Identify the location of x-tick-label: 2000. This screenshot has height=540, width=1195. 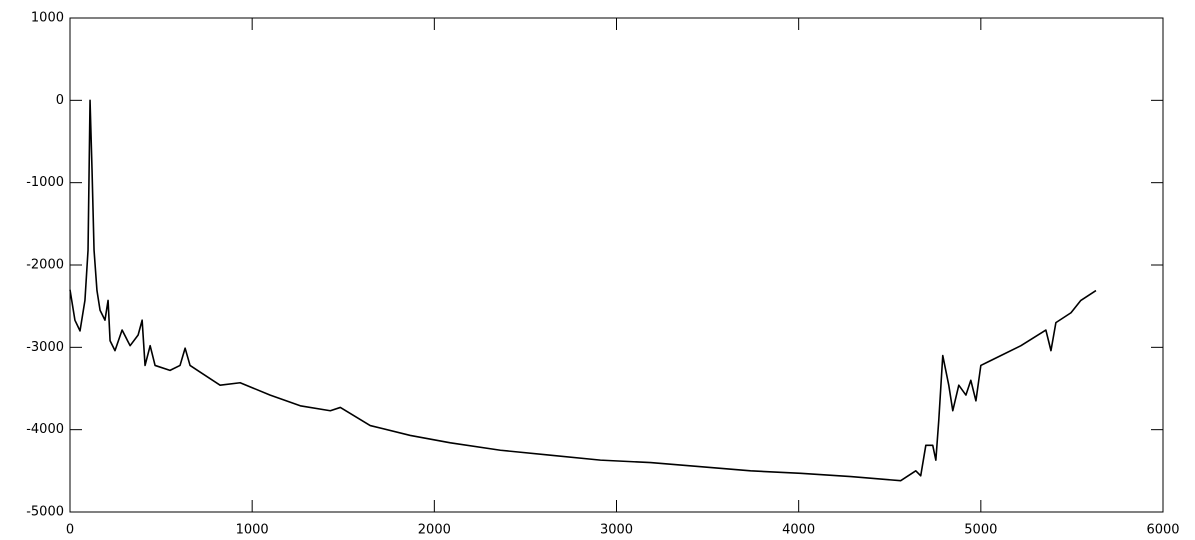
(434, 530).